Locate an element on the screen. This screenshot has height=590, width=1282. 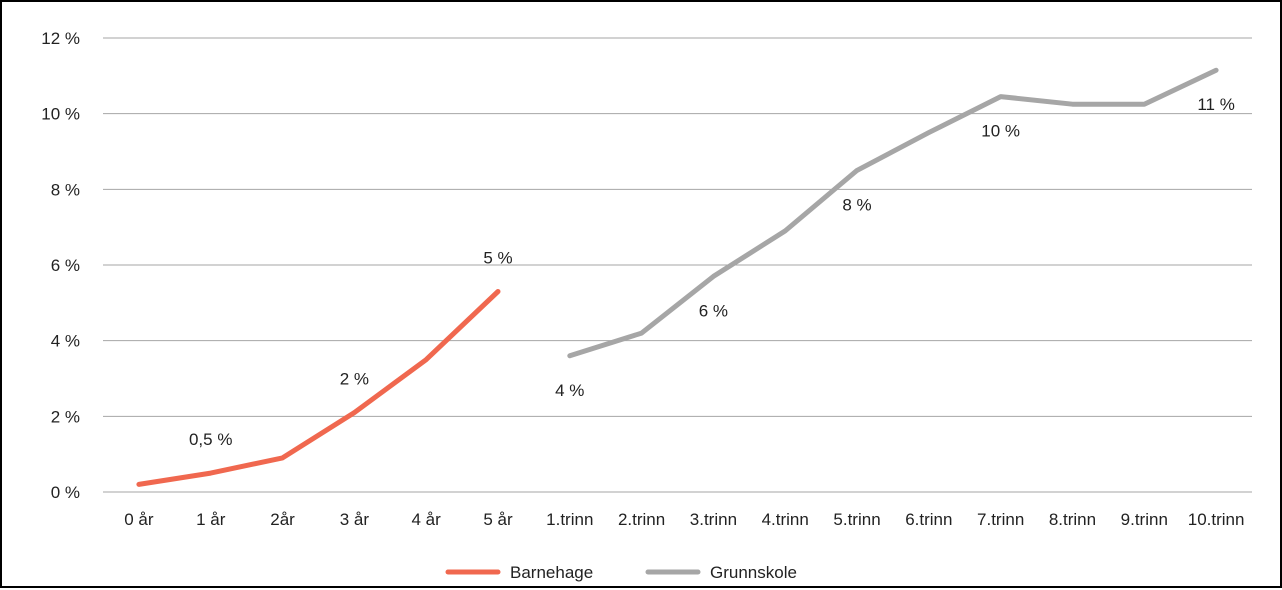
y-tick-label: 8 % is located at coordinates (65, 189).